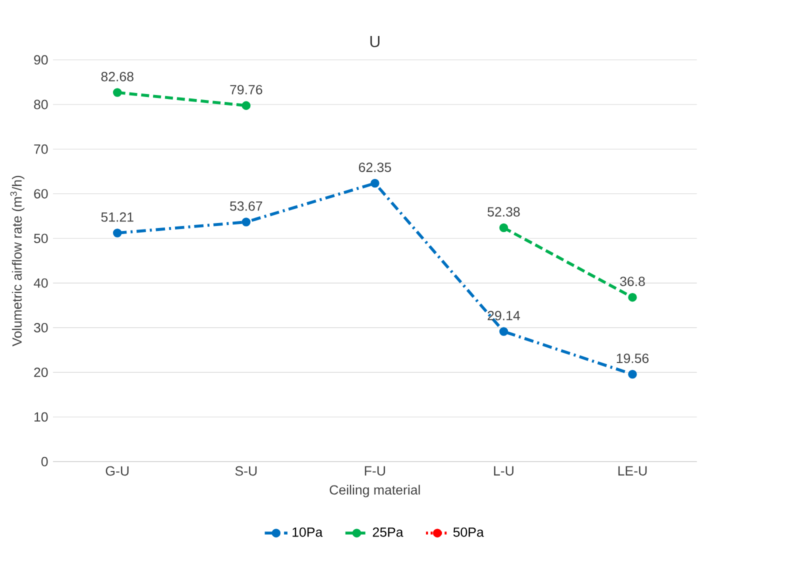  I want to click on y-tick-label: 90, so click(41, 60).